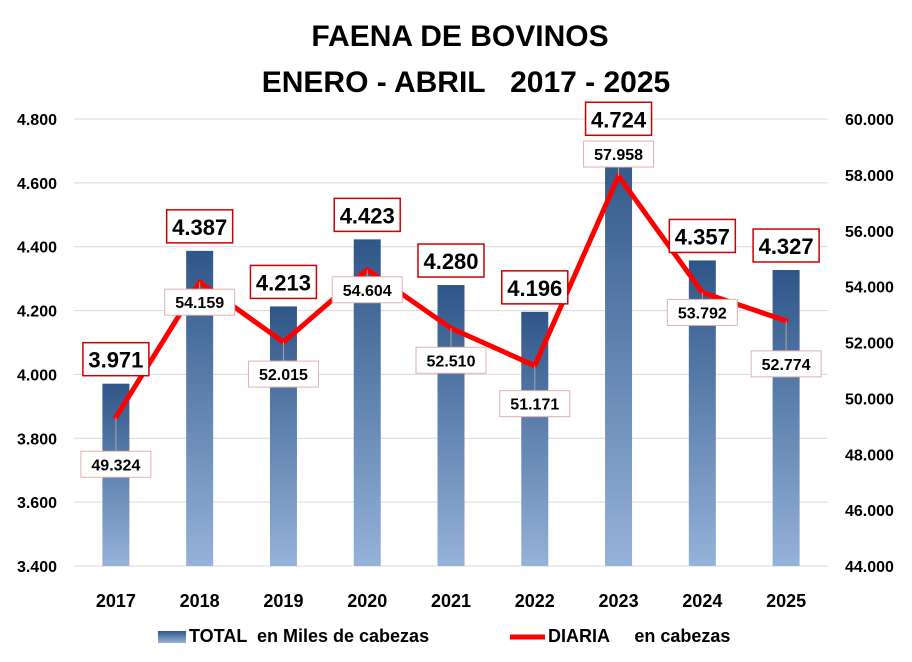 Image resolution: width=912 pixels, height=662 pixels. I want to click on total-data-label: 4.724, so click(619, 119).